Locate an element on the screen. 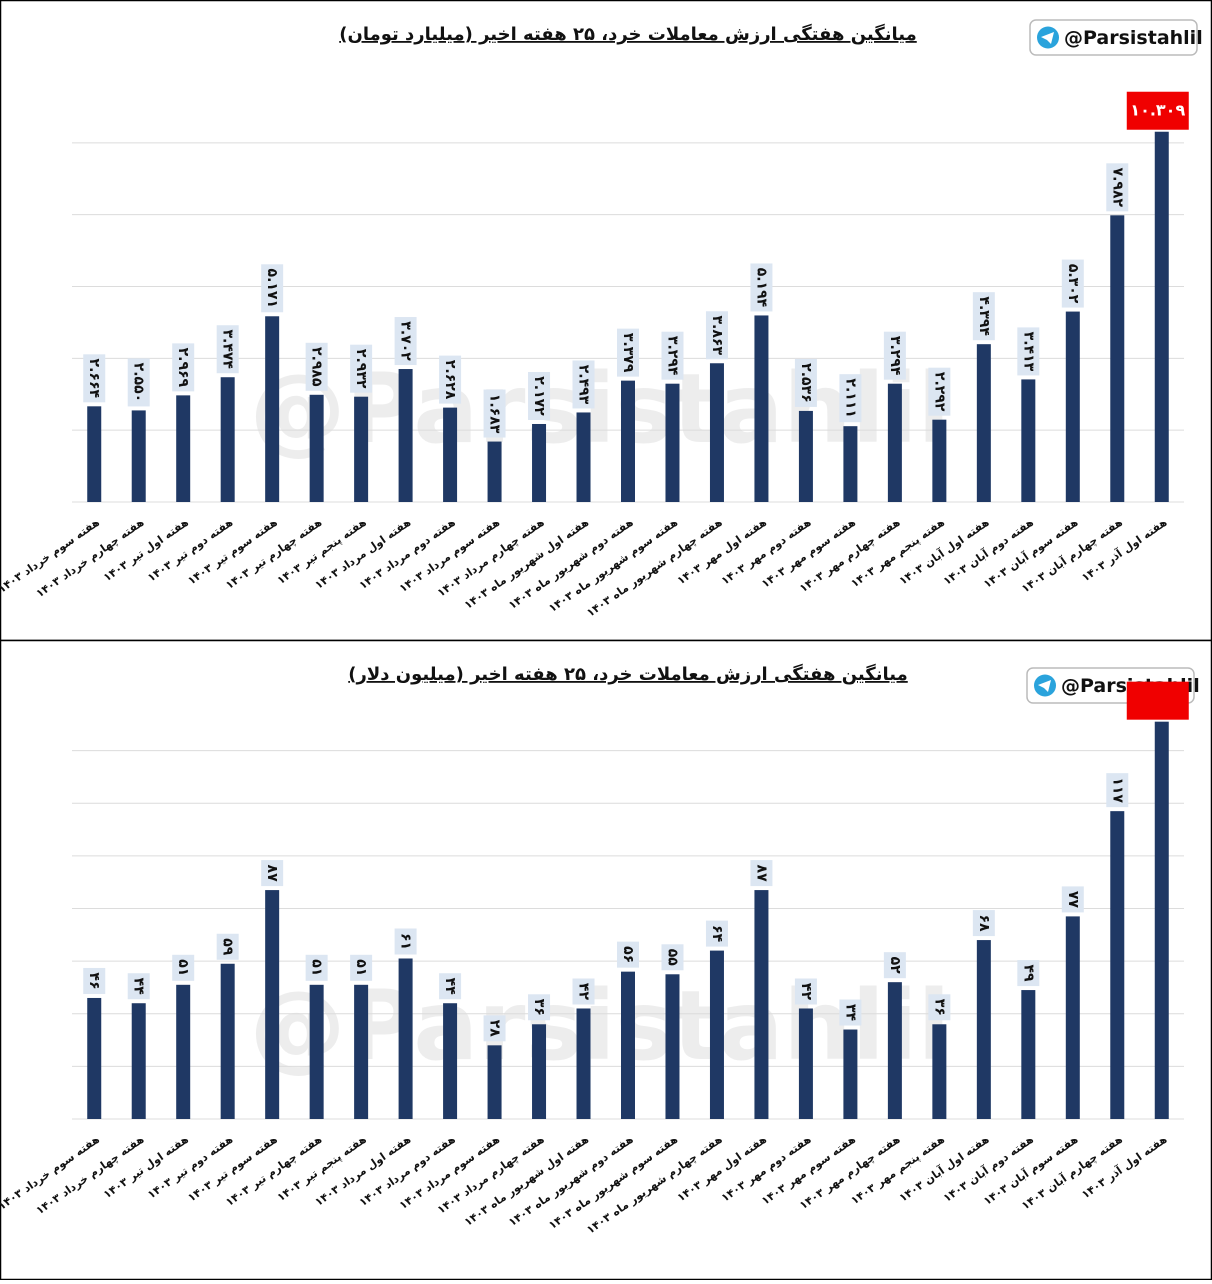  value-label: ۵۲ is located at coordinates (895, 966).